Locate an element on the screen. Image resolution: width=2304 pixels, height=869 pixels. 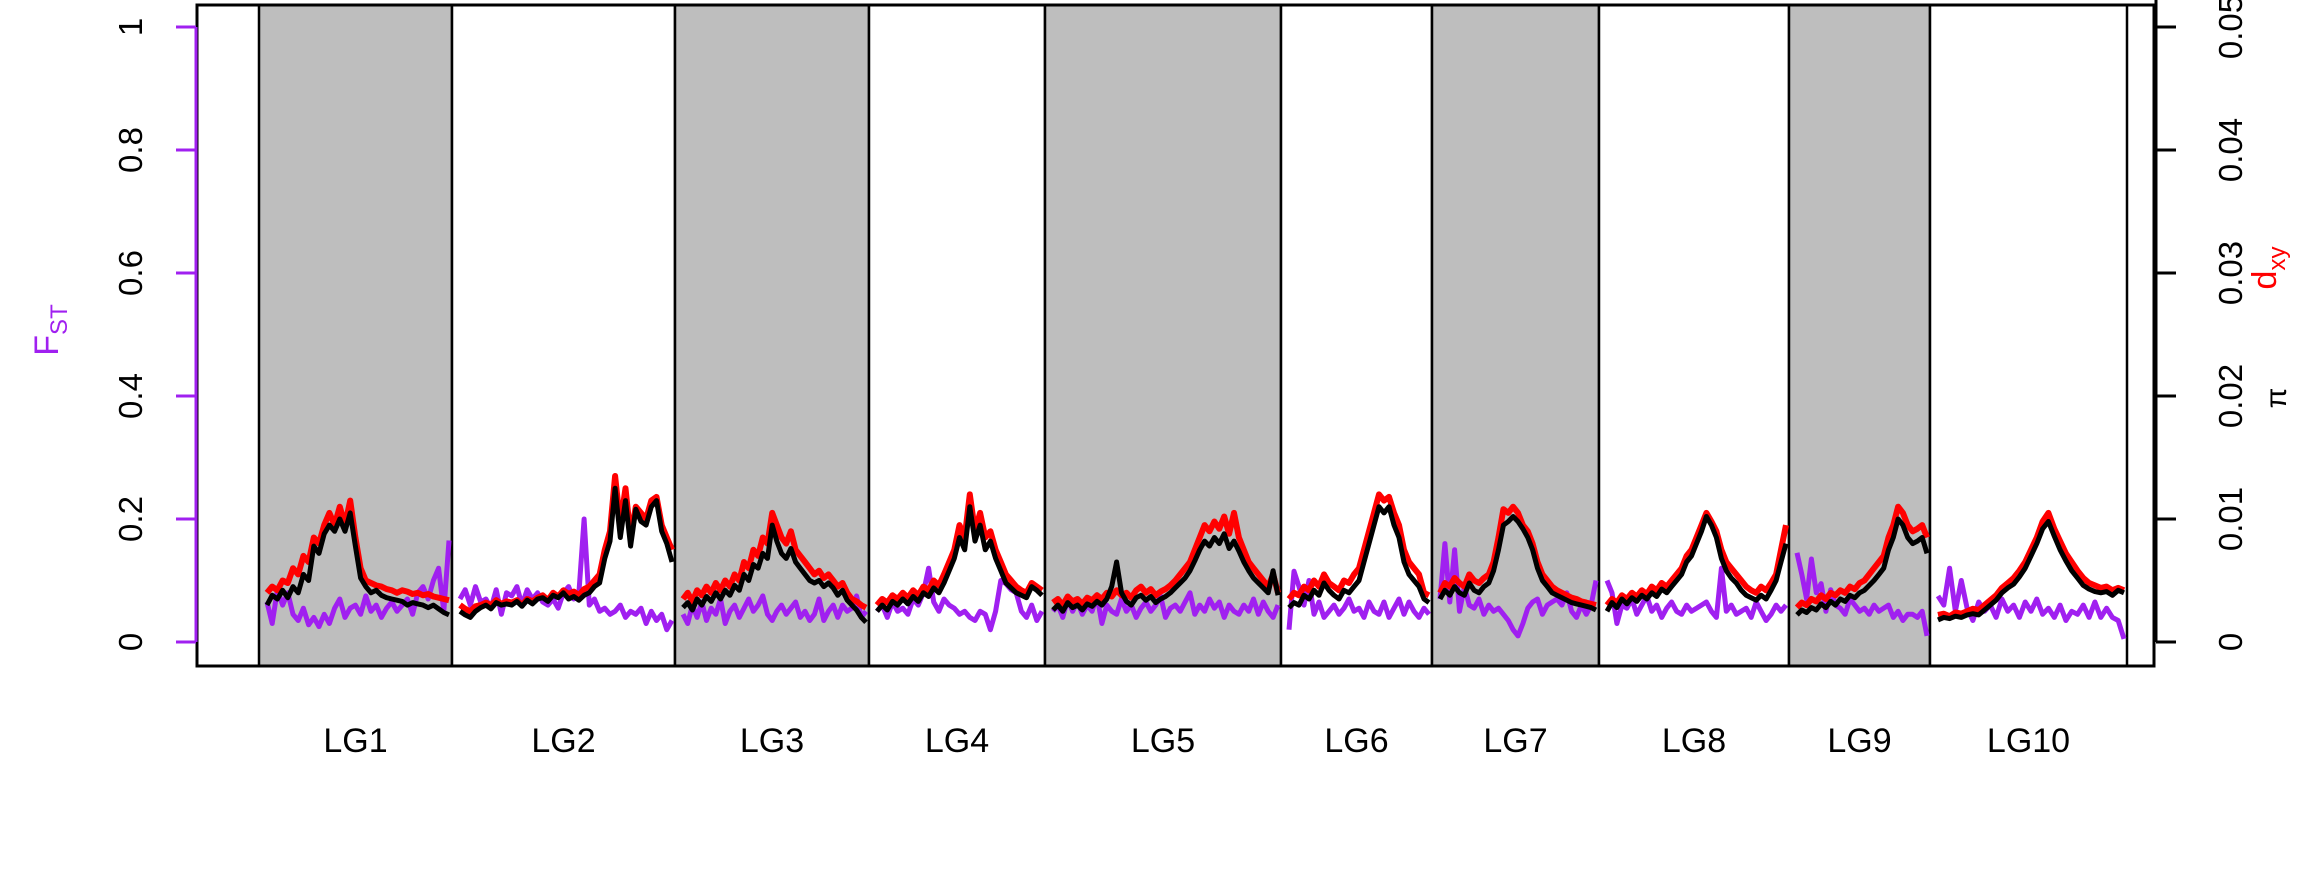
fst-tick-label: 0.8 is located at coordinates (130, 150).